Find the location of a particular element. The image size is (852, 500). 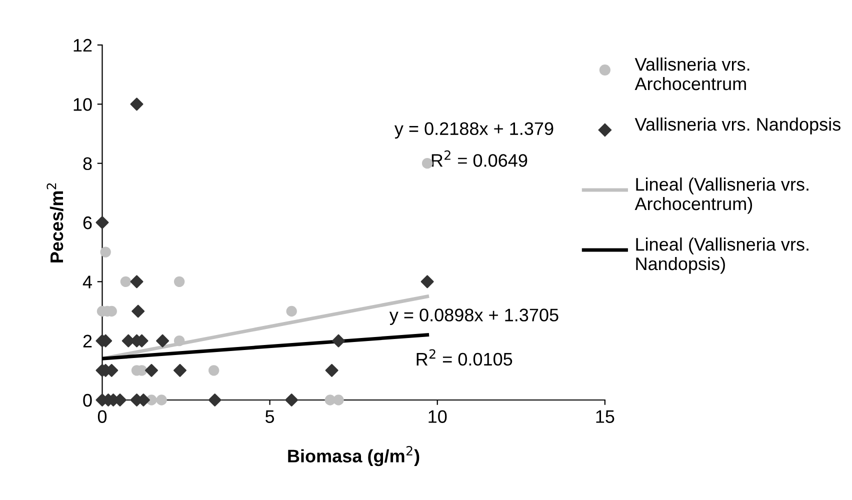

legend-label: Vallisneria vrs. Archocentrum is located at coordinates (692, 74).